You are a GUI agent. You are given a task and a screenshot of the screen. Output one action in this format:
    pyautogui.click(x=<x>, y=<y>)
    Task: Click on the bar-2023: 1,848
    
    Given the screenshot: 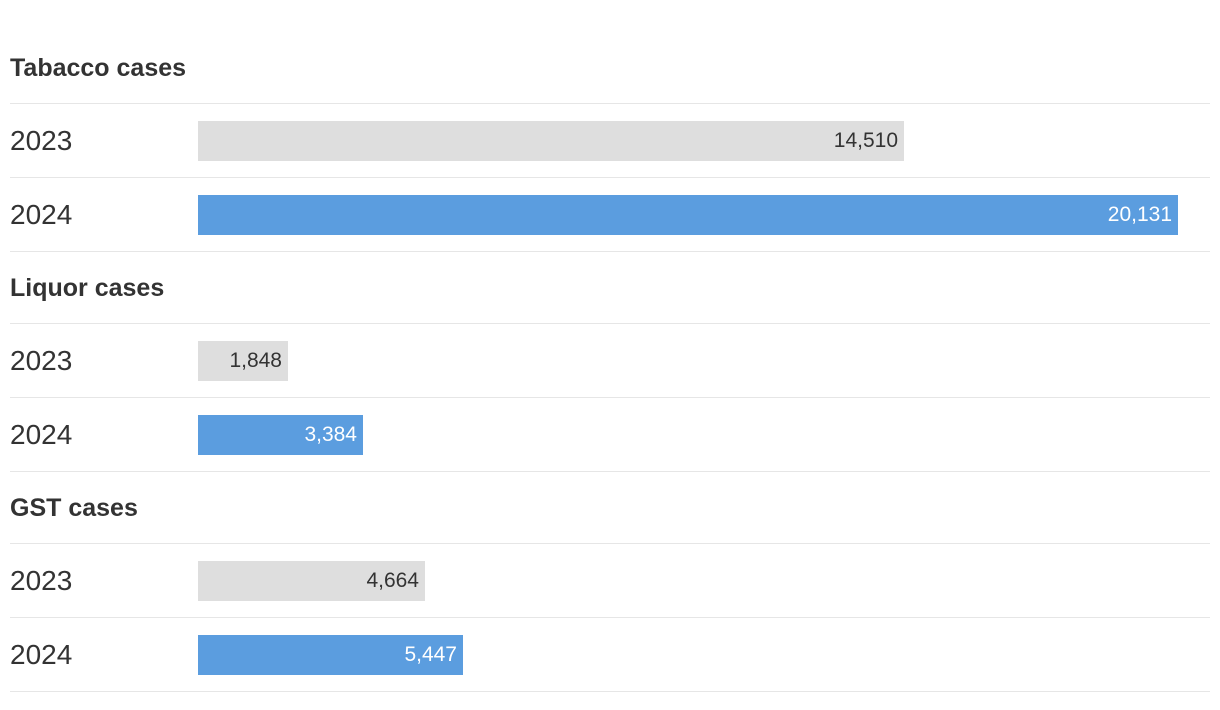 What is the action you would take?
    pyautogui.click(x=243, y=361)
    